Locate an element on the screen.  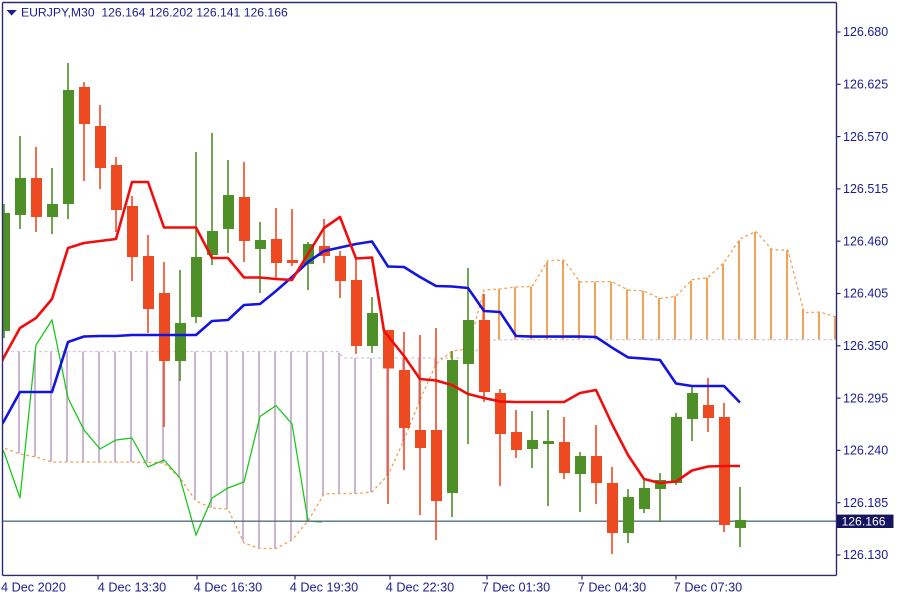
svg-text: 4 Dec 19:30 is located at coordinates (324, 588).